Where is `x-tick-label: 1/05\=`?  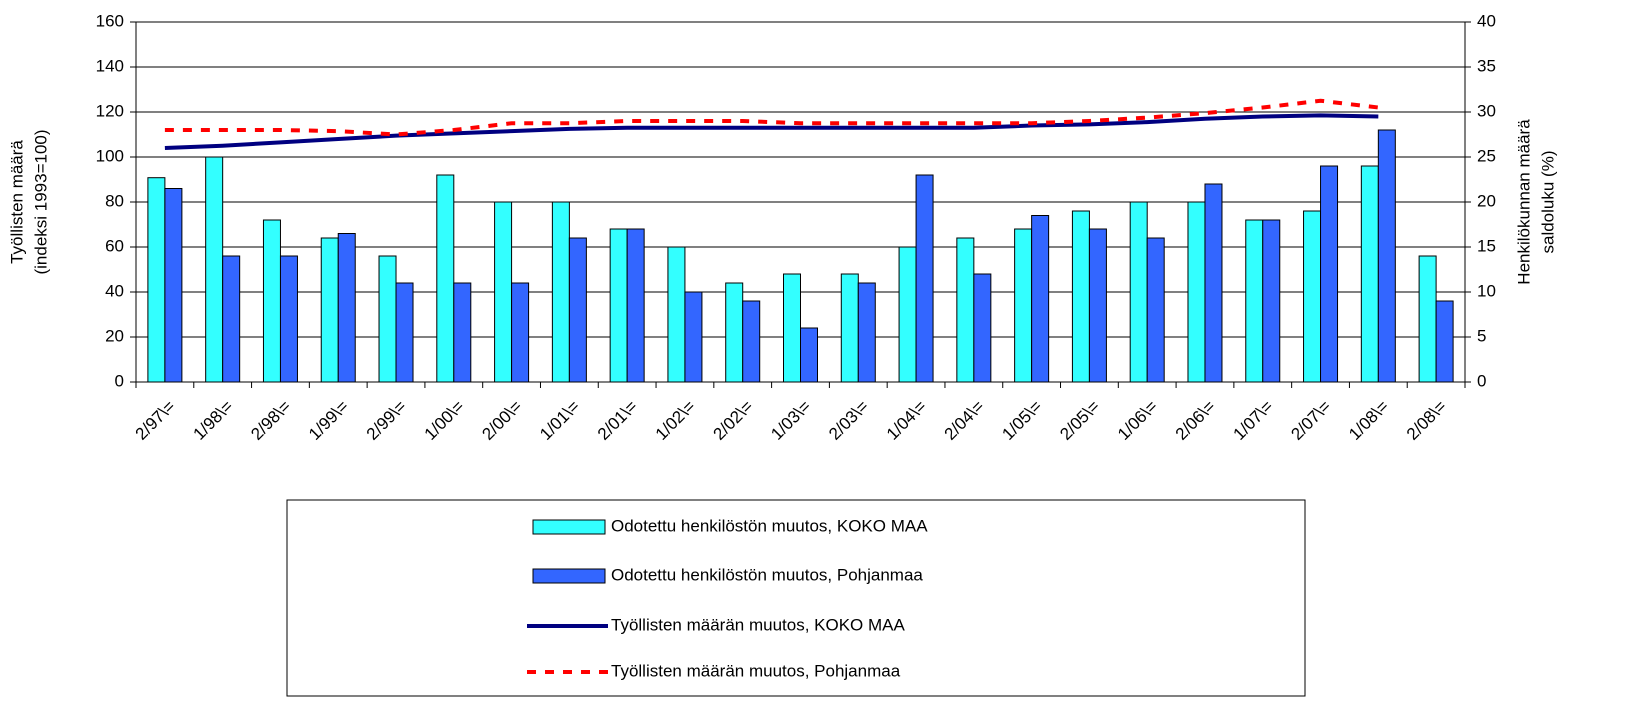 x-tick-label: 1/05\= is located at coordinates (1021, 420).